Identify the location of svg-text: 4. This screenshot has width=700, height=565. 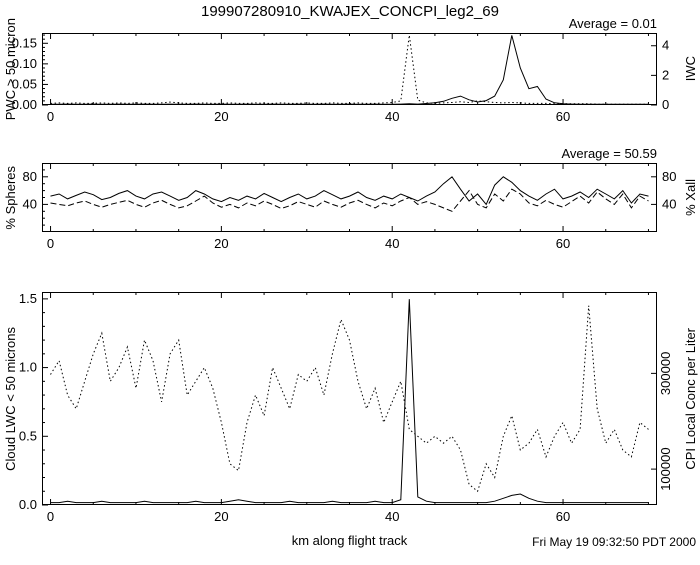
(665, 45).